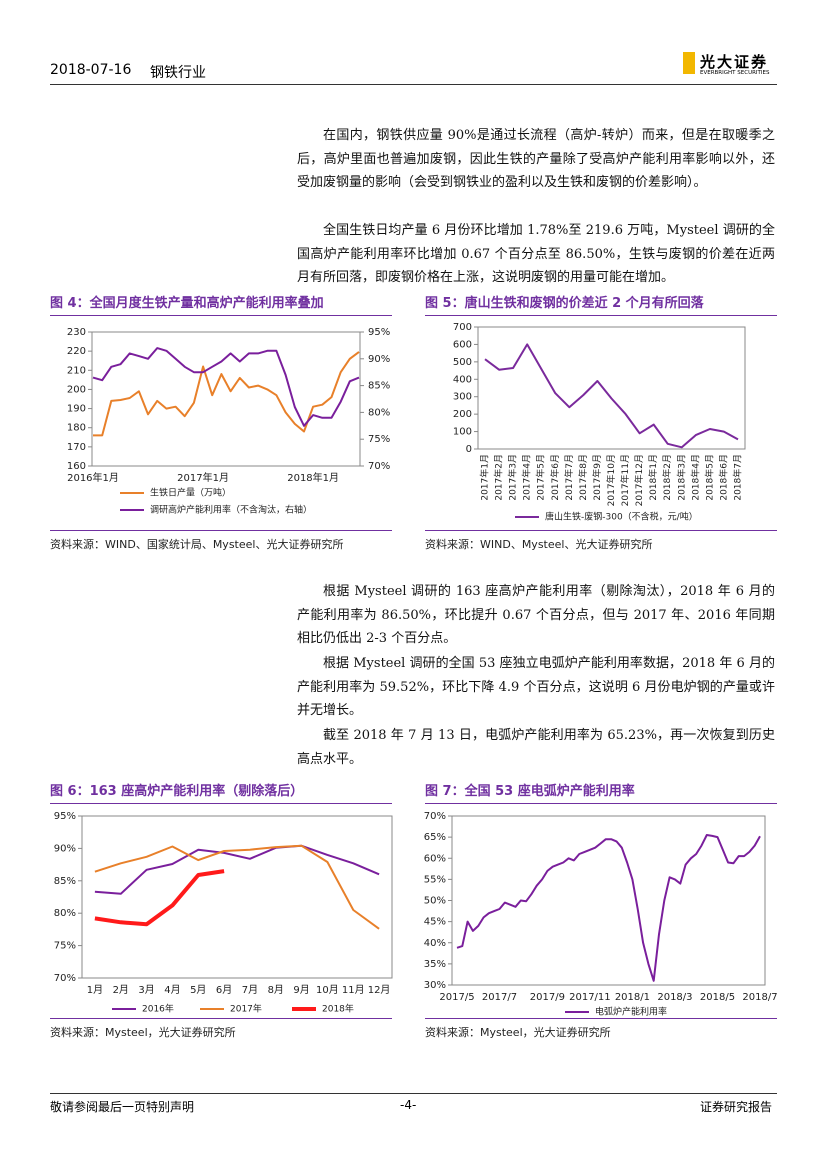 Image resolution: width=827 pixels, height=1169 pixels. I want to click on y-tick-label: 45%, so click(435, 922).